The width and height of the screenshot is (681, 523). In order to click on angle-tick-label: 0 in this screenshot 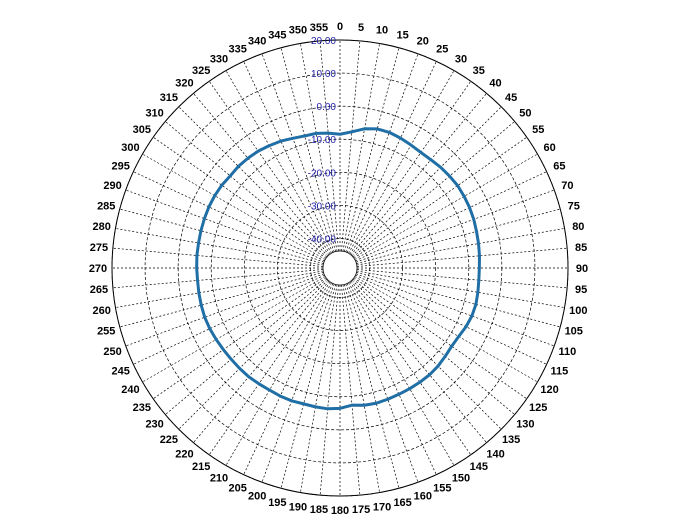, I will do `click(340, 27)`.